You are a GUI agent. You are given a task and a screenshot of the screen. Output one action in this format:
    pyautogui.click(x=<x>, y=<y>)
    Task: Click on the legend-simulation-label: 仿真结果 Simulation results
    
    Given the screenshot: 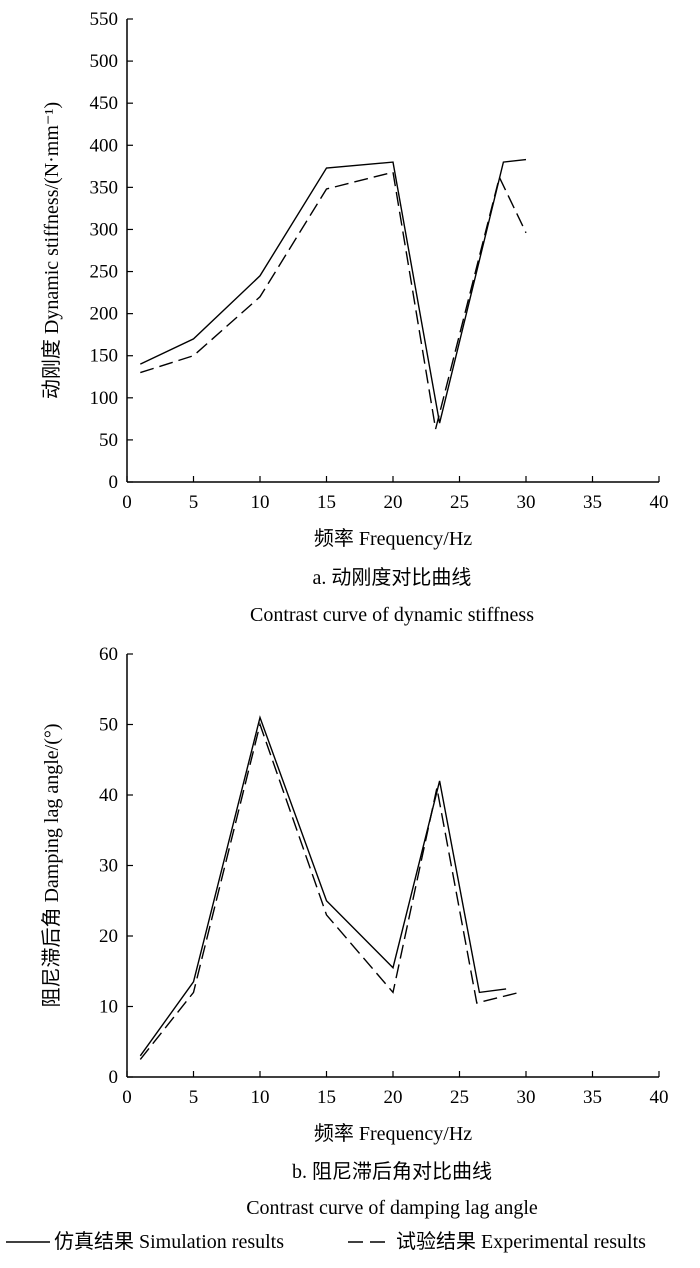 What is the action you would take?
    pyautogui.click(x=169, y=1241)
    